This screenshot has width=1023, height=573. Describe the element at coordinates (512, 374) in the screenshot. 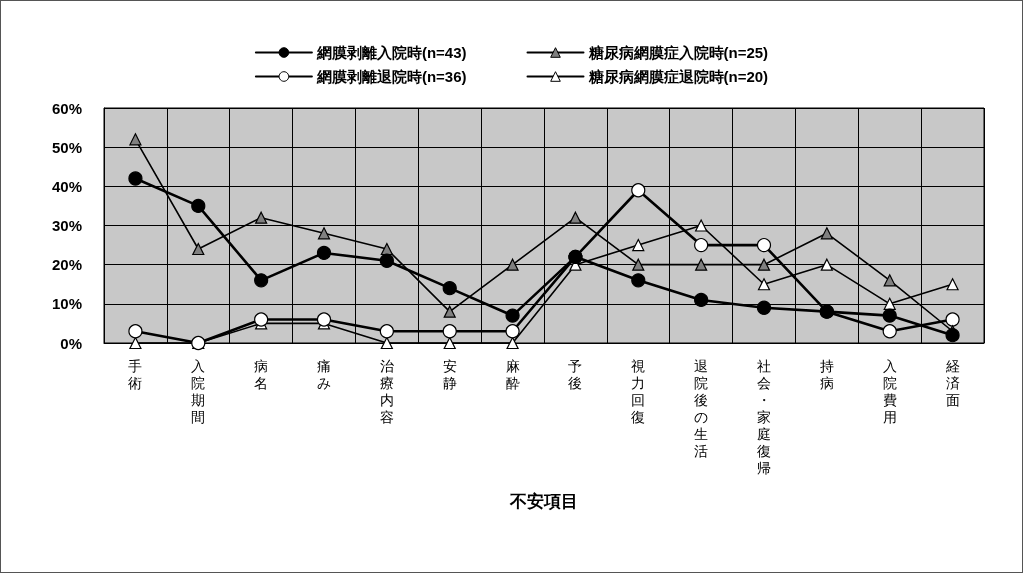

I see `x-tick-label: 麻酔` at that location.